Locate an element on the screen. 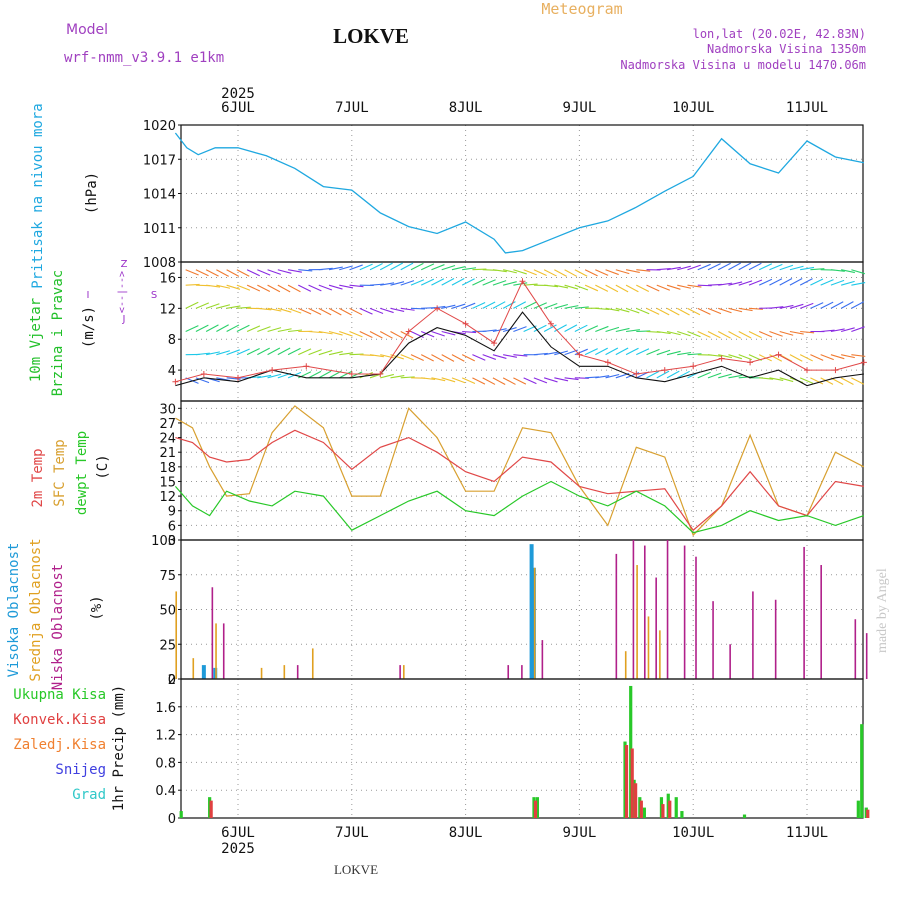 The height and width of the screenshot is (900, 900). credit-label: made by Angel is located at coordinates (882, 610).